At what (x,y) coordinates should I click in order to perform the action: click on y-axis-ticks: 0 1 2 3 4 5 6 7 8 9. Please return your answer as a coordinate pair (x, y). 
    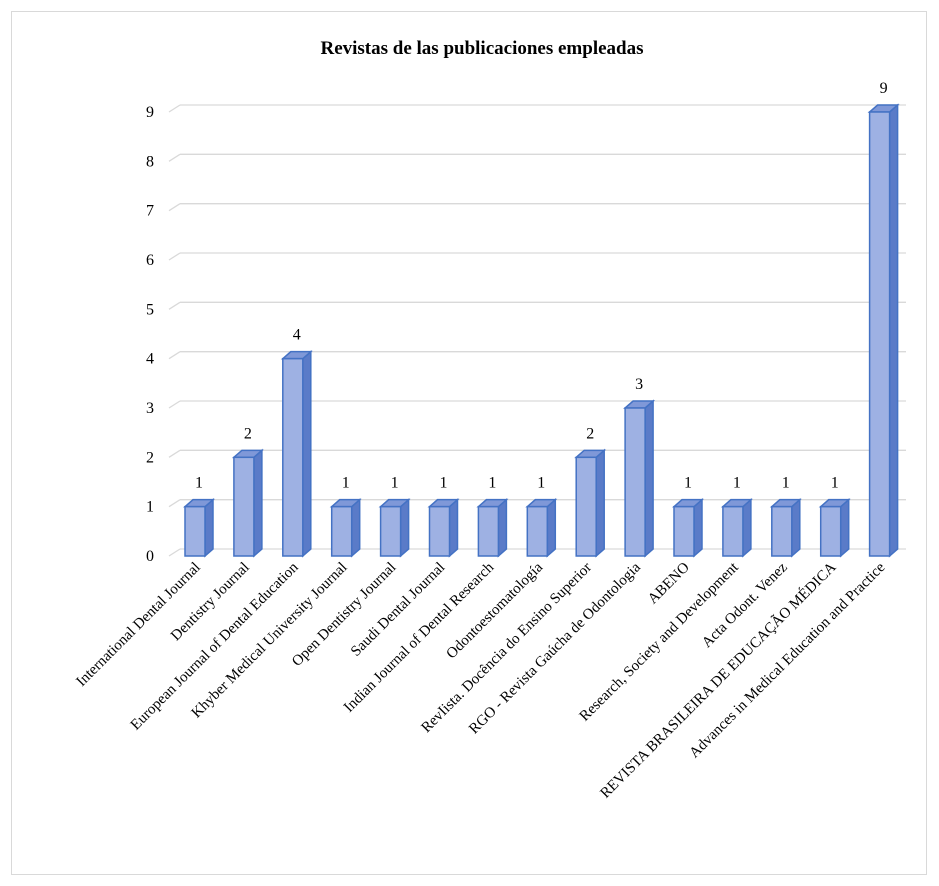
    Looking at the image, I should click on (150, 334).